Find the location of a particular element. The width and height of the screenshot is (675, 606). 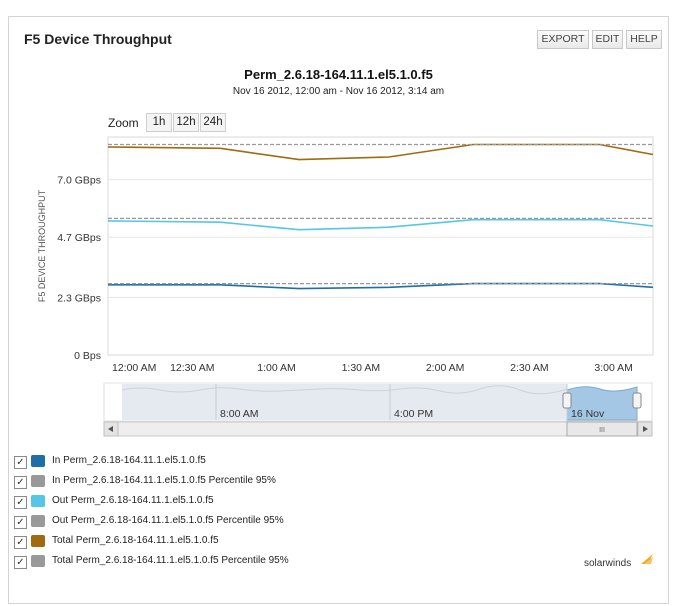

range-navigator: 8:00 AM 4:00 PM 16 Nov is located at coordinates (378, 402).